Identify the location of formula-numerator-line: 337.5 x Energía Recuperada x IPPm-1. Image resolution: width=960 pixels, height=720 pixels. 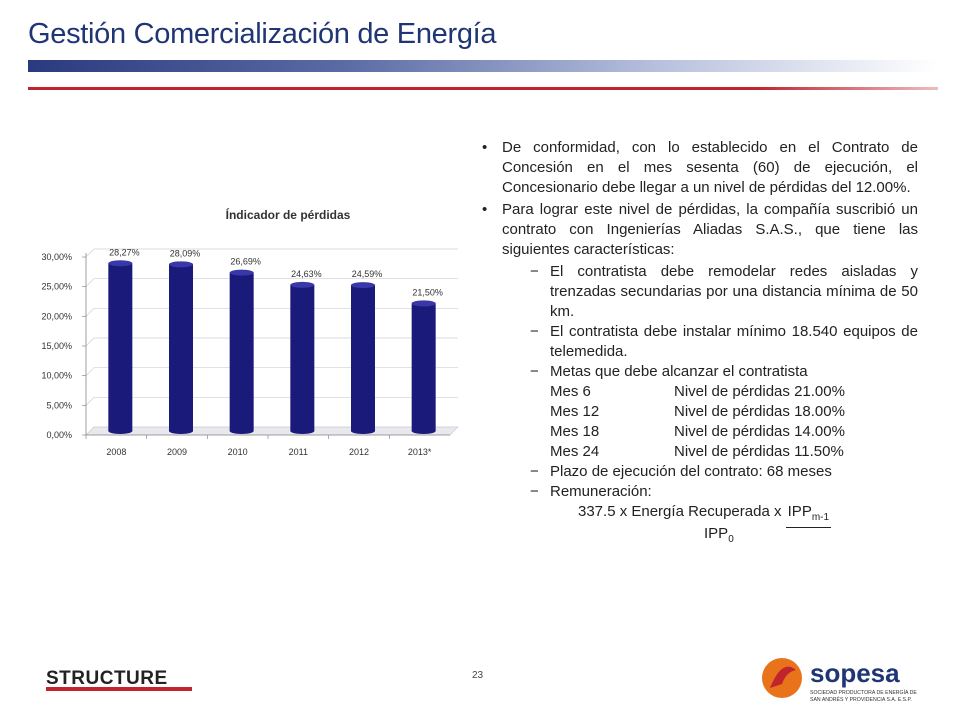
(698, 515).